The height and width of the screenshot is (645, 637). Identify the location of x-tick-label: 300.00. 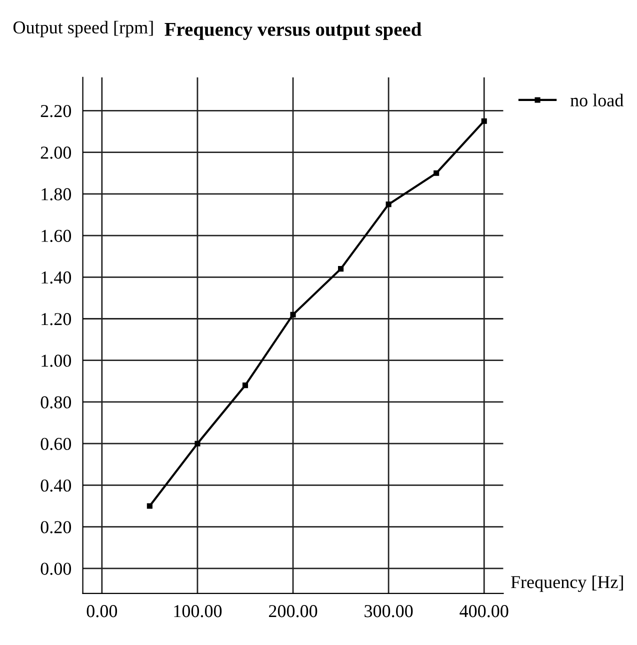
(388, 611).